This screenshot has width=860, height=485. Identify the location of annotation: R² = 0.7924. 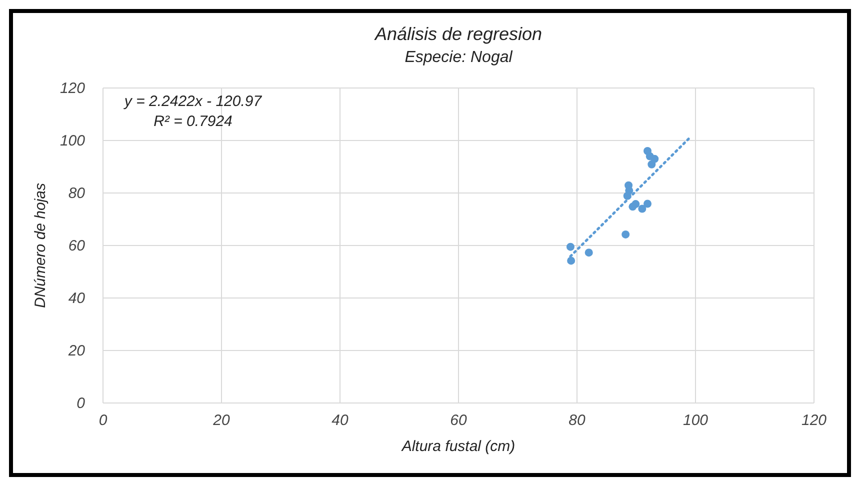
(193, 121).